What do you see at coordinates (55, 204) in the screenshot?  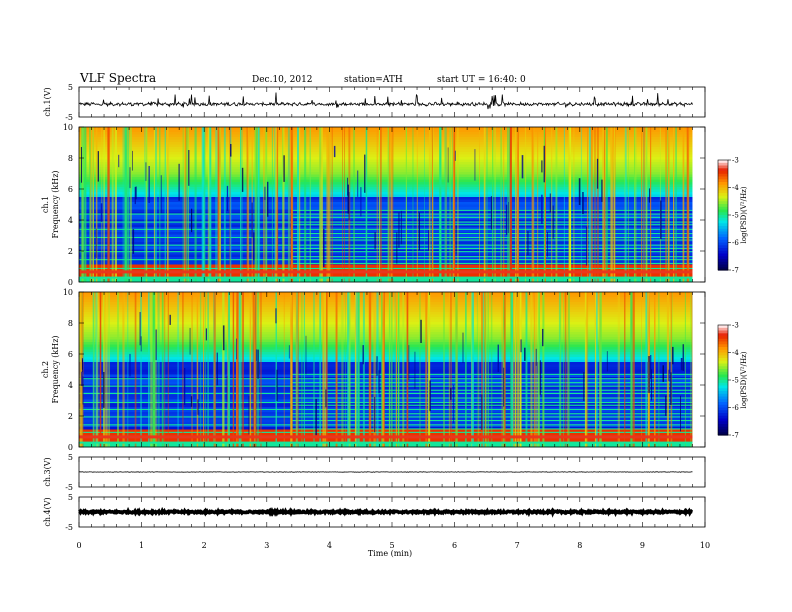 I see `spec1-ylabel: Frequency (kHz)` at bounding box center [55, 204].